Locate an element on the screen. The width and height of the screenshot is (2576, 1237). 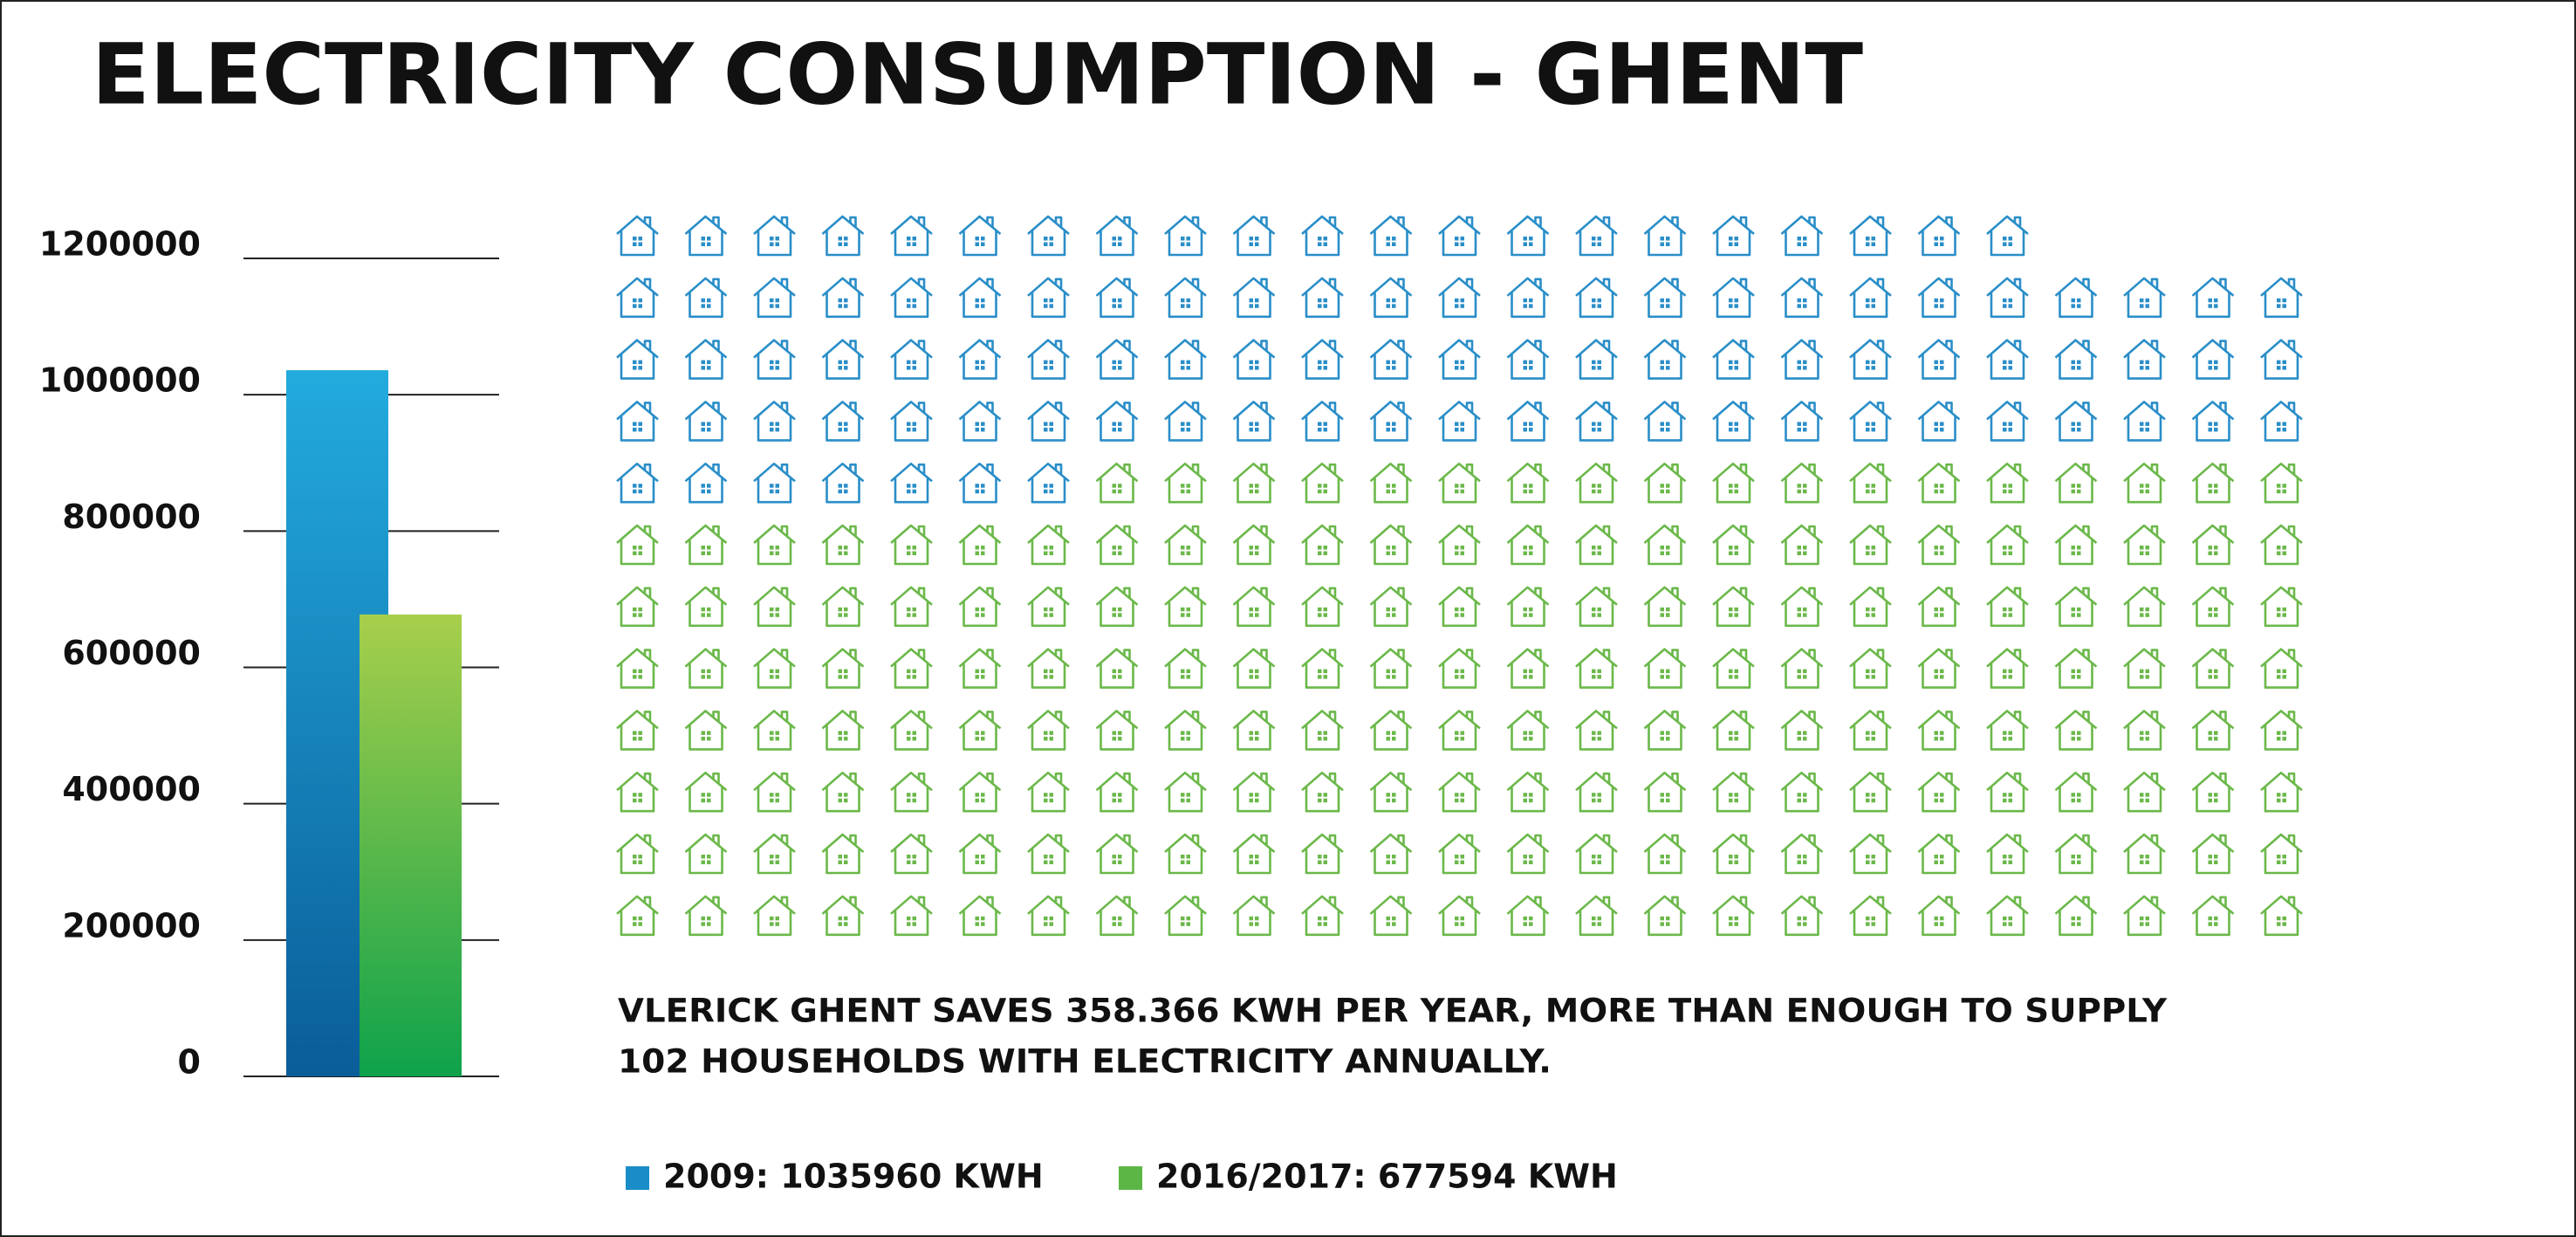
y-tick-label: 800000 is located at coordinates (132, 517).